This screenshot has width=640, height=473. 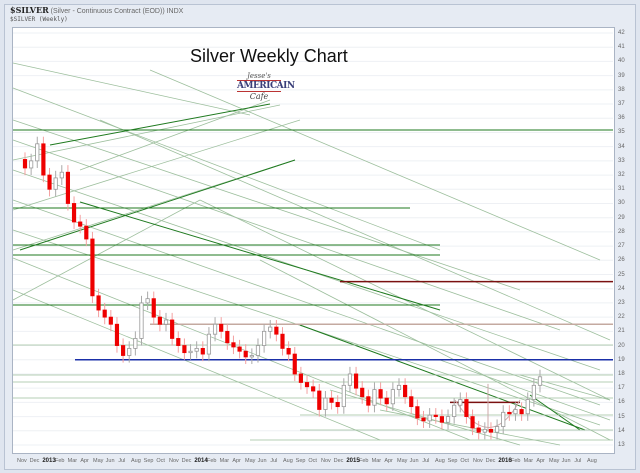 I want to click on y-tick-label: 37, so click(x=621, y=104).